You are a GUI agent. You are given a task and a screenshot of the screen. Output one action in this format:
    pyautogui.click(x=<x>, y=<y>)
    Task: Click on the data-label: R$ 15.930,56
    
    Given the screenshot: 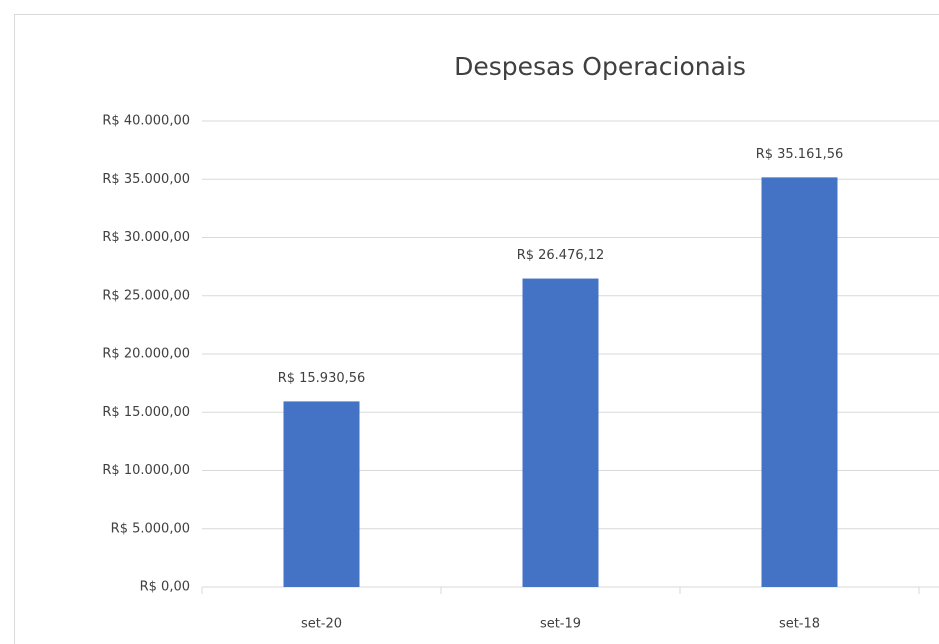 What is the action you would take?
    pyautogui.click(x=322, y=378)
    